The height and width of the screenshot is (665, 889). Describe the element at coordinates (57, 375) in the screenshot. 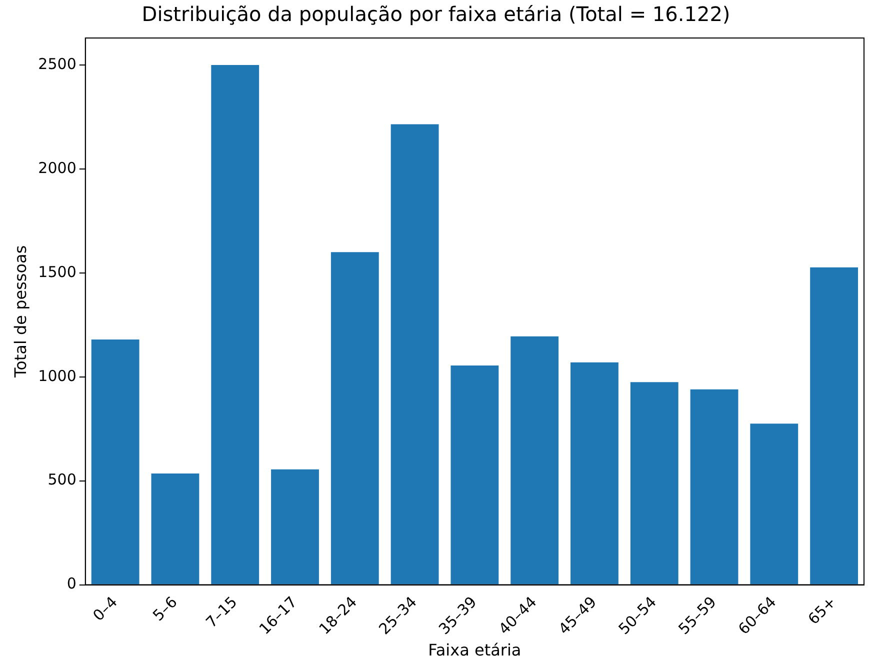

I see `y-tick-label: 1000` at that location.